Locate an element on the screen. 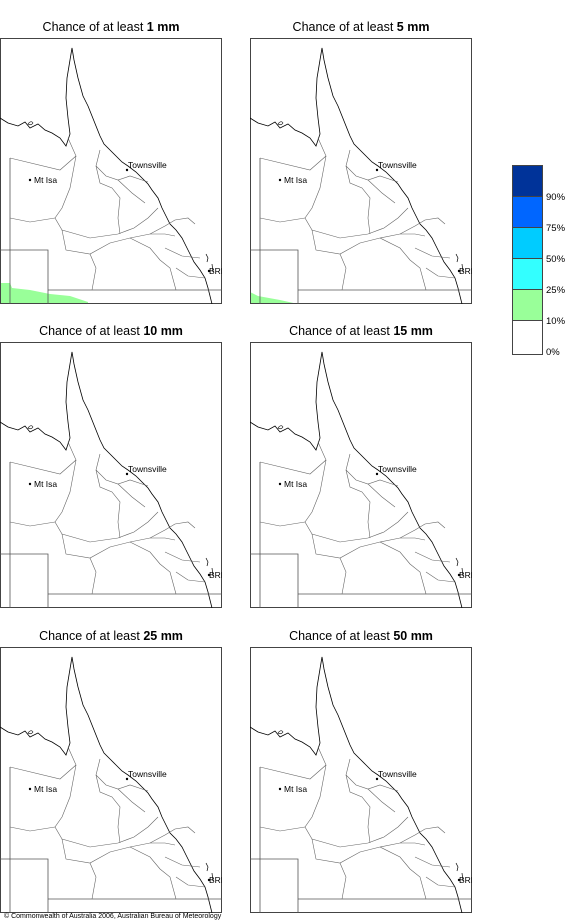  legend-label: 25% is located at coordinates (556, 290).